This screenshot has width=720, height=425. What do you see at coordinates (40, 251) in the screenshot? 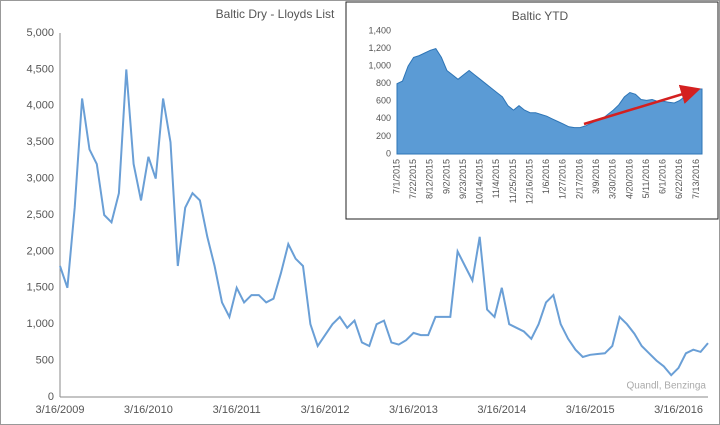
I see `y-tick-label: 2,000` at bounding box center [40, 251].